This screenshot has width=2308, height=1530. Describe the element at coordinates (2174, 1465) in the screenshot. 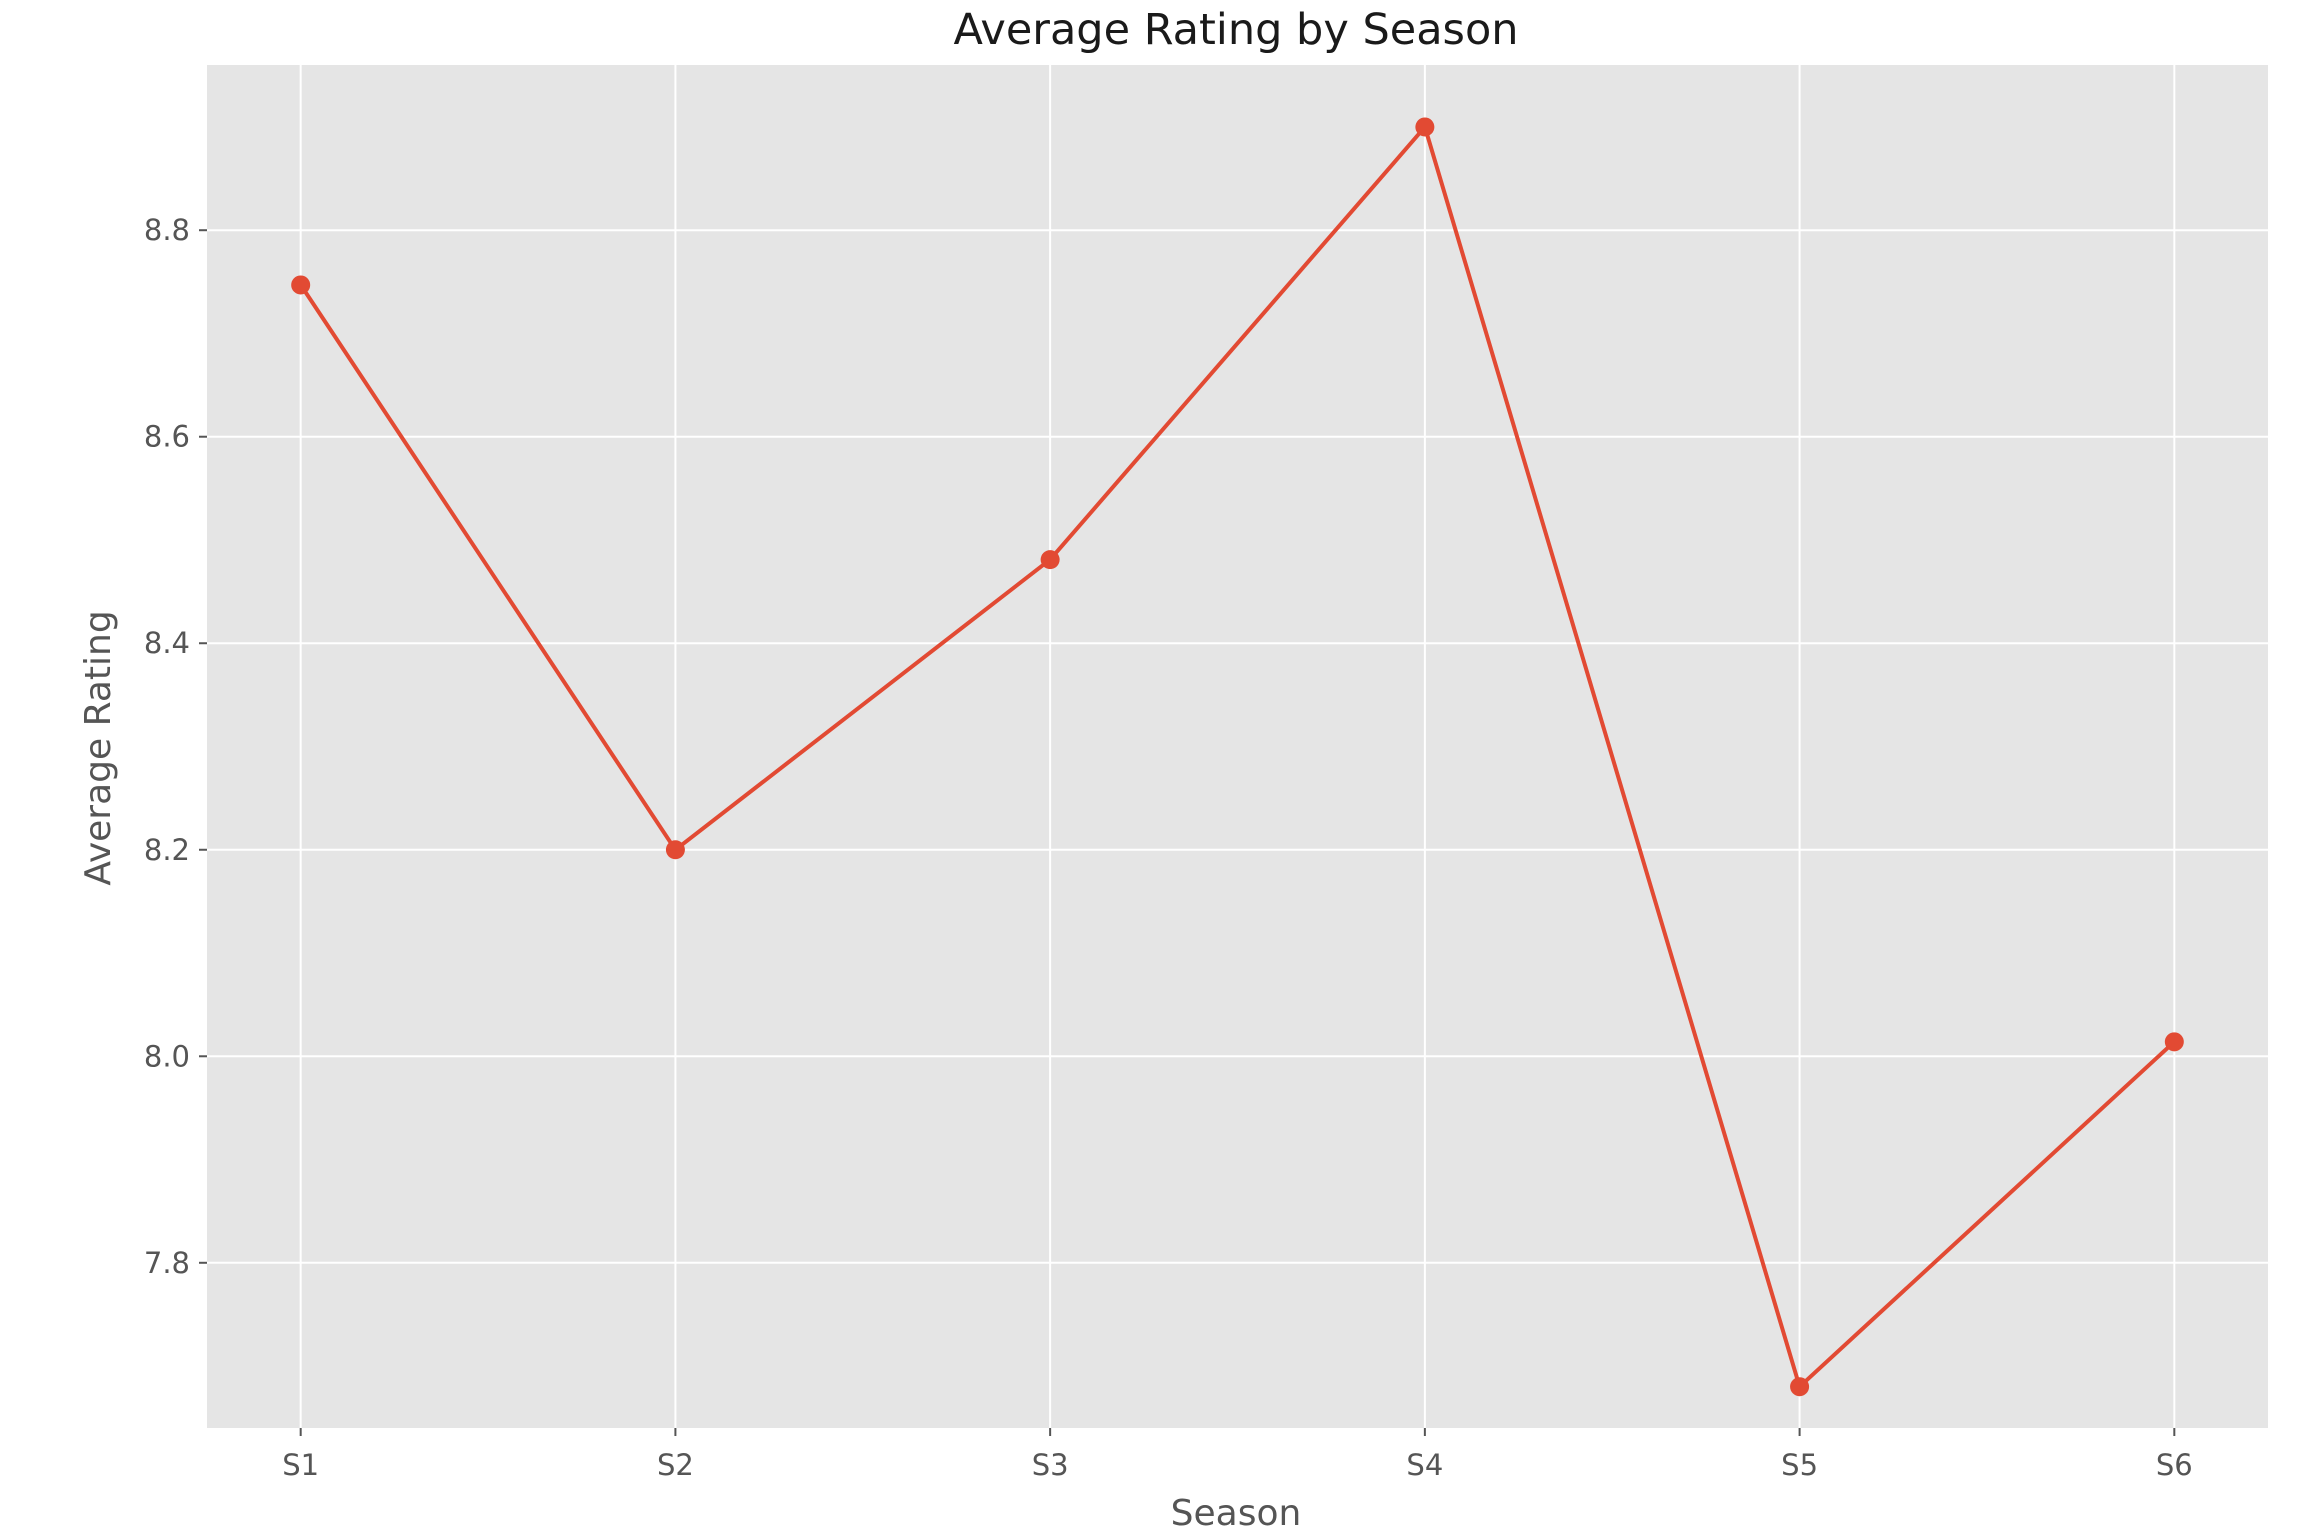

I see `x-tick-label: S6` at that location.